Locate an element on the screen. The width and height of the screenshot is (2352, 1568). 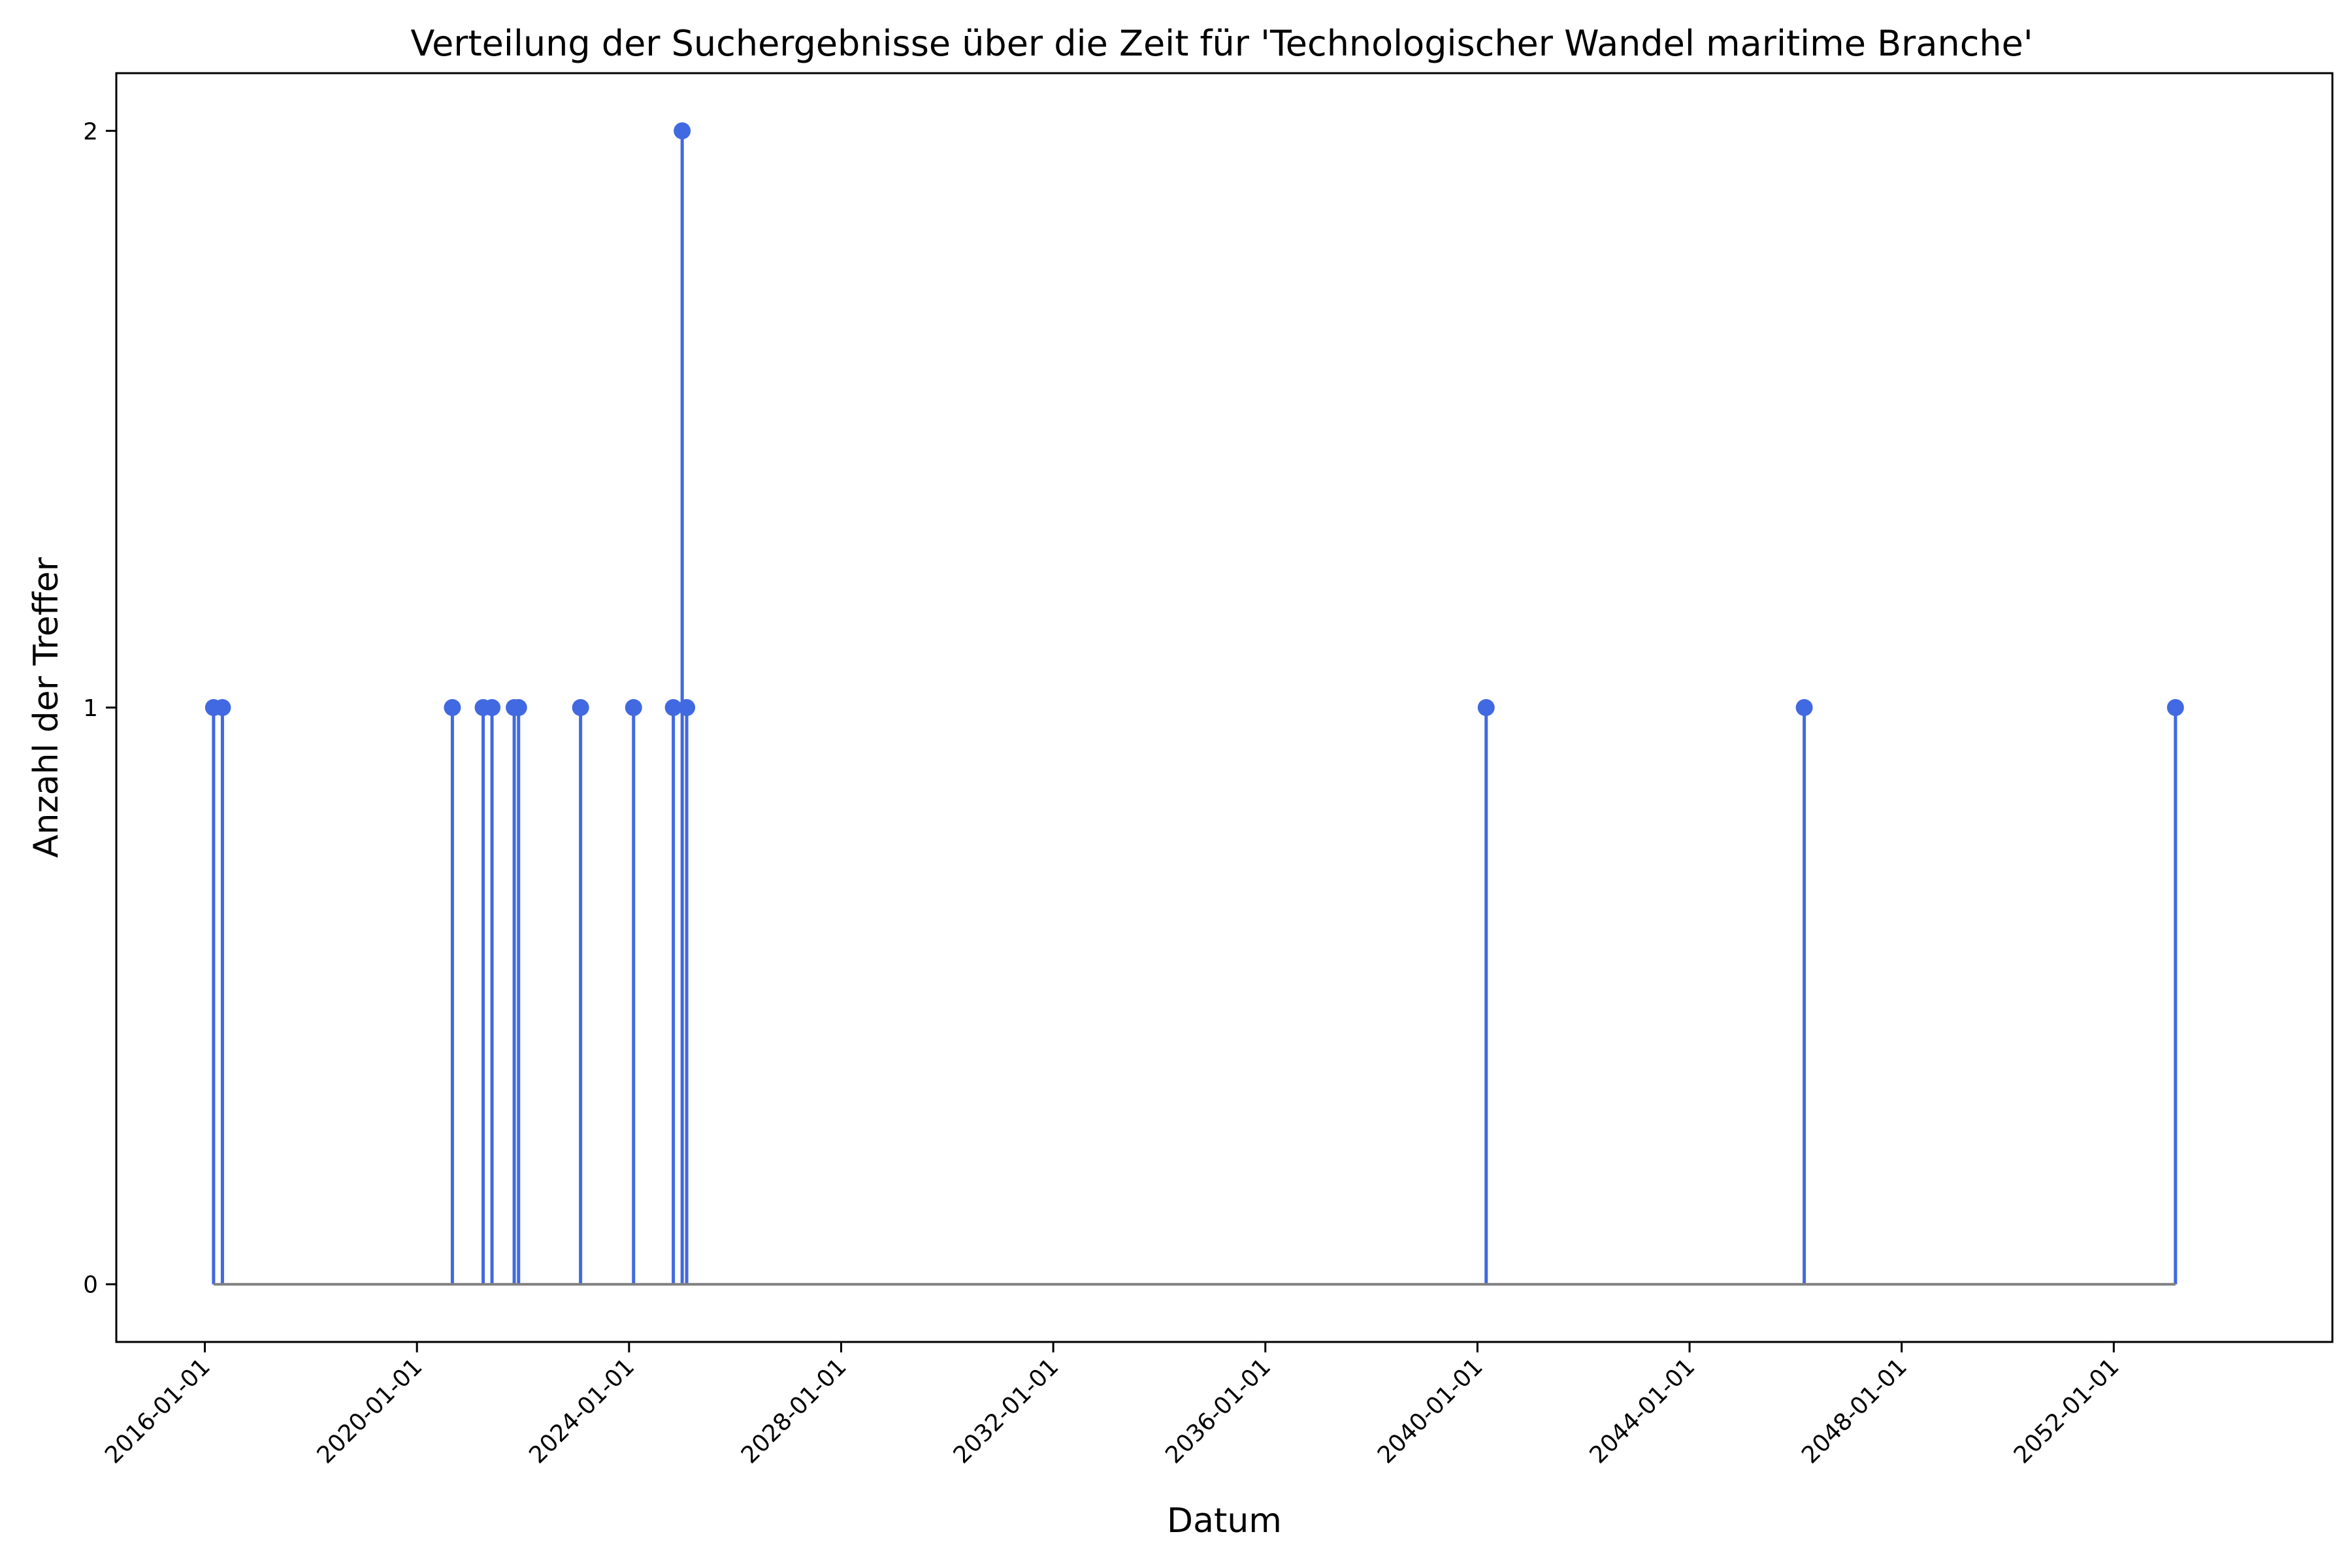
y-tick-label: 2 is located at coordinates (90, 131).